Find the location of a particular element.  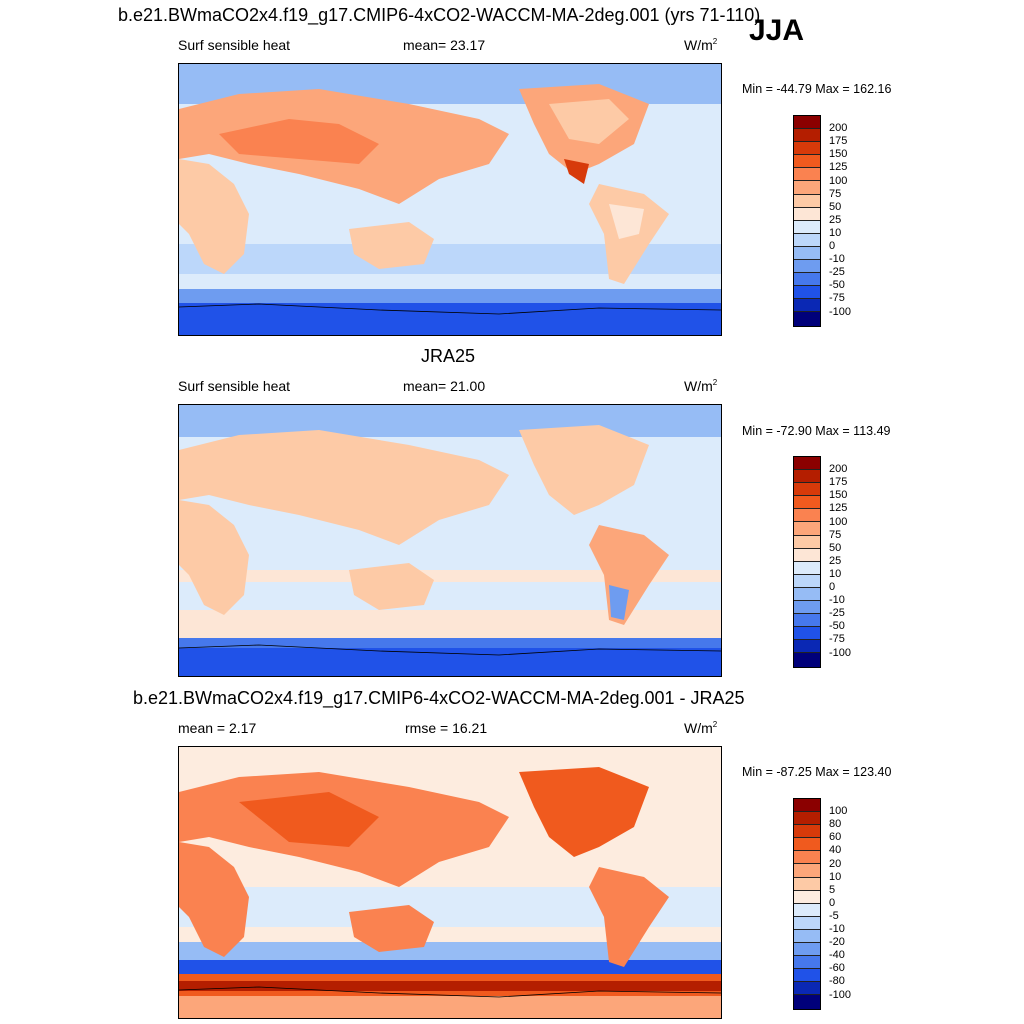

panel3-units: W/m2 is located at coordinates (701, 728).